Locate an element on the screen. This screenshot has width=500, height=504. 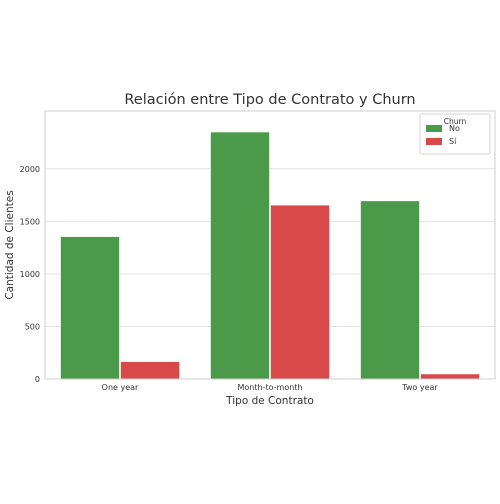
y-tick-label: 500 is located at coordinates (32, 326).